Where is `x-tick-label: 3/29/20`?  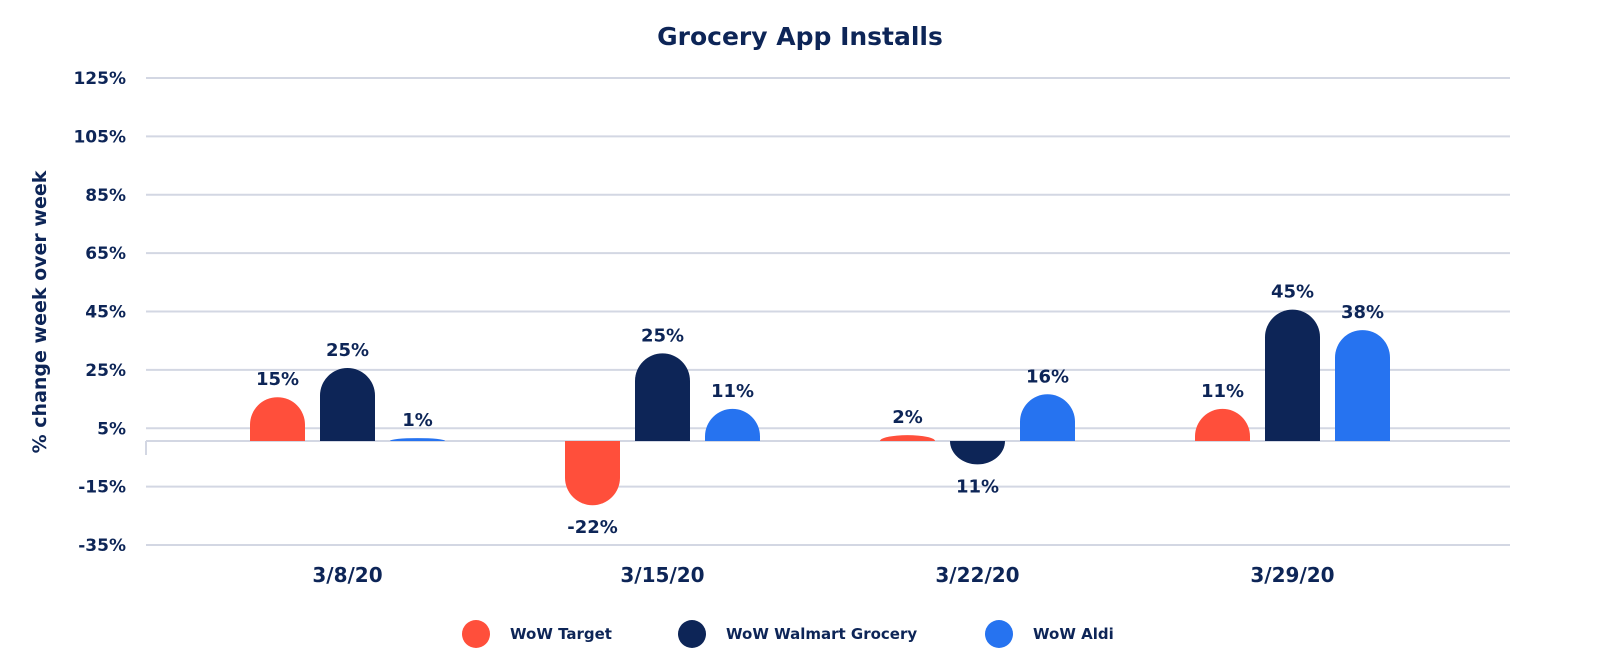
x-tick-label: 3/29/20 is located at coordinates (1292, 575).